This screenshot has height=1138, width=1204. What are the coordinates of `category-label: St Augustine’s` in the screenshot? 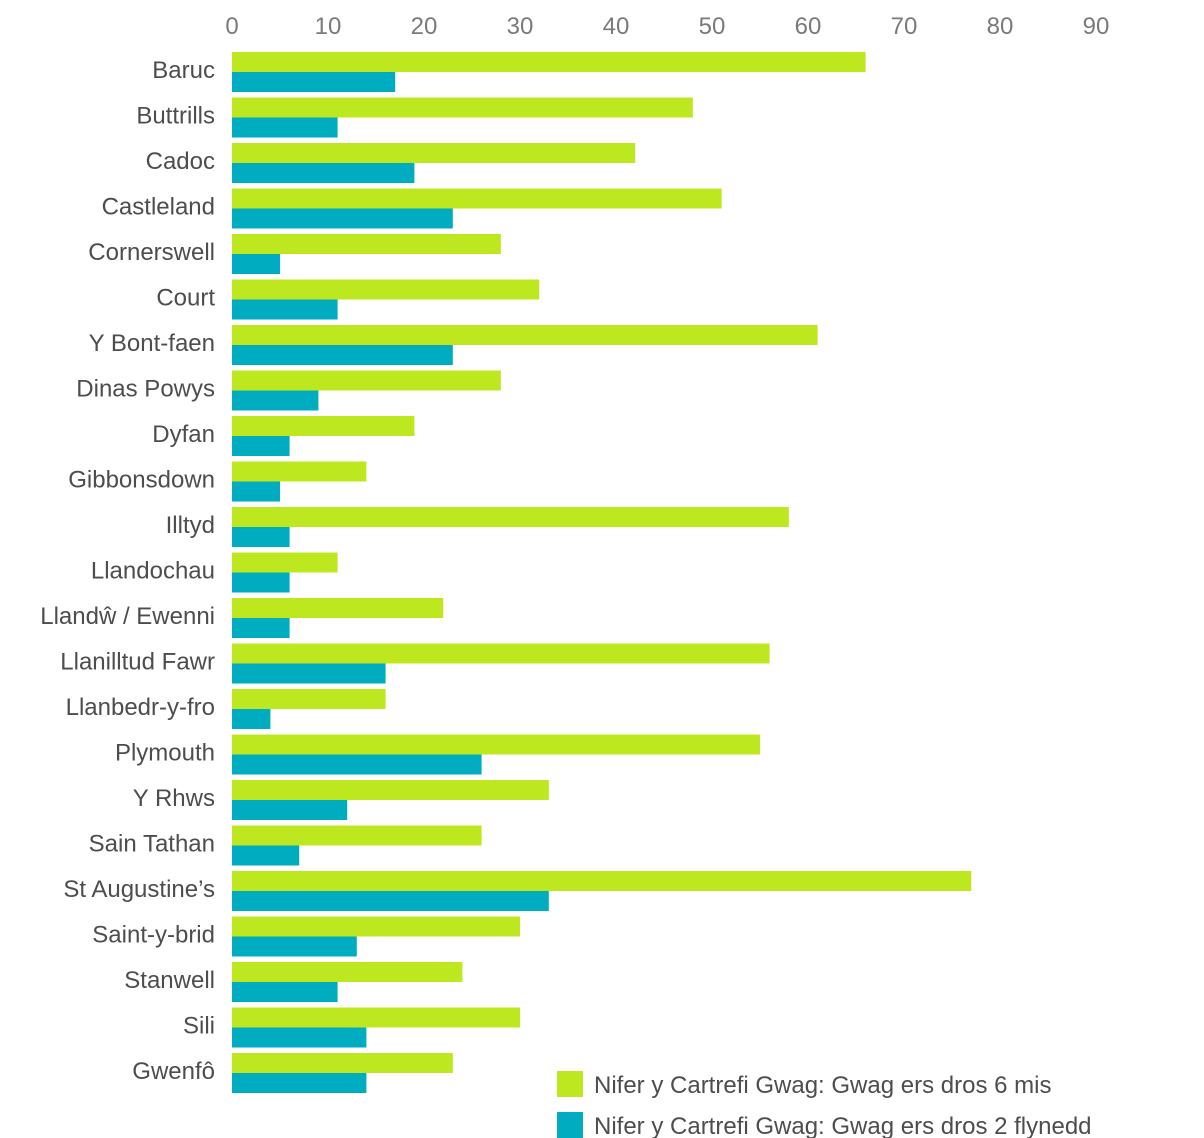 It's located at (139, 889).